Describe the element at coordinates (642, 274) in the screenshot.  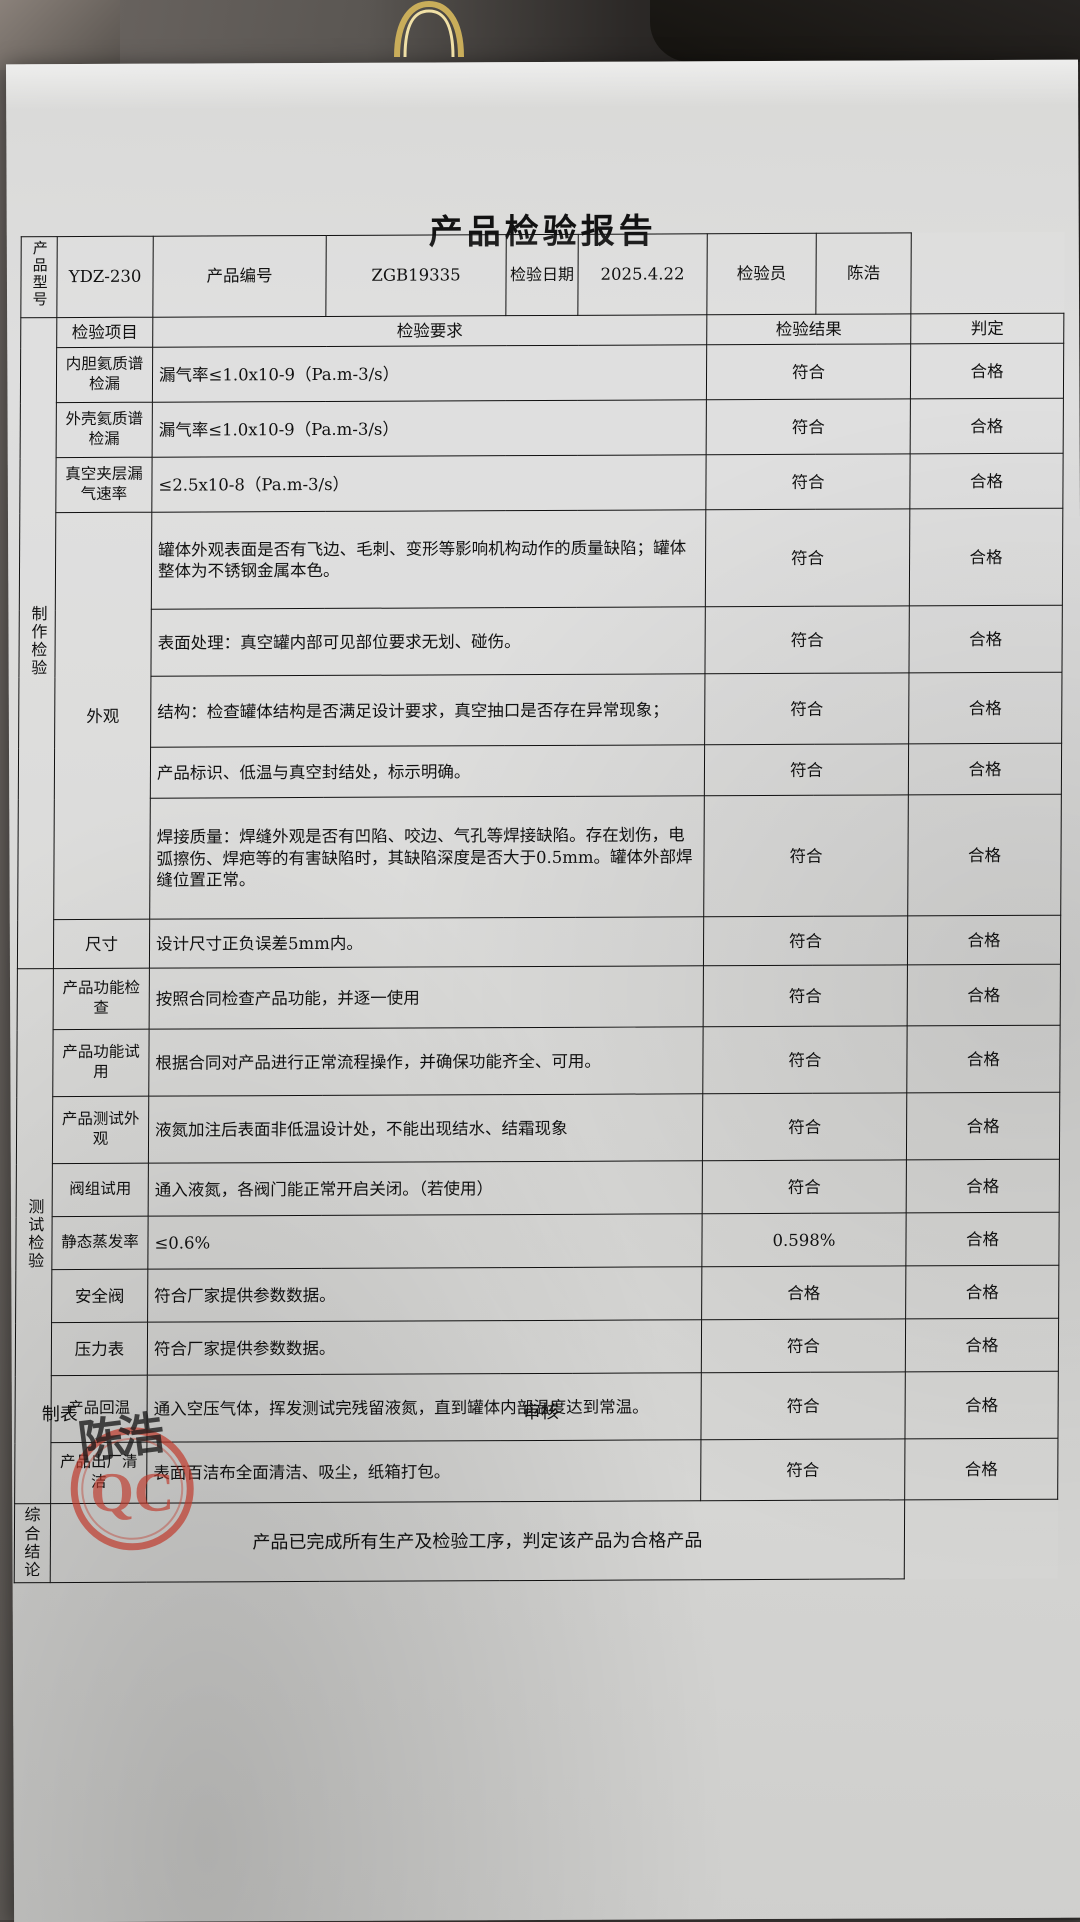
I see `date-value: 2025.4.22` at that location.